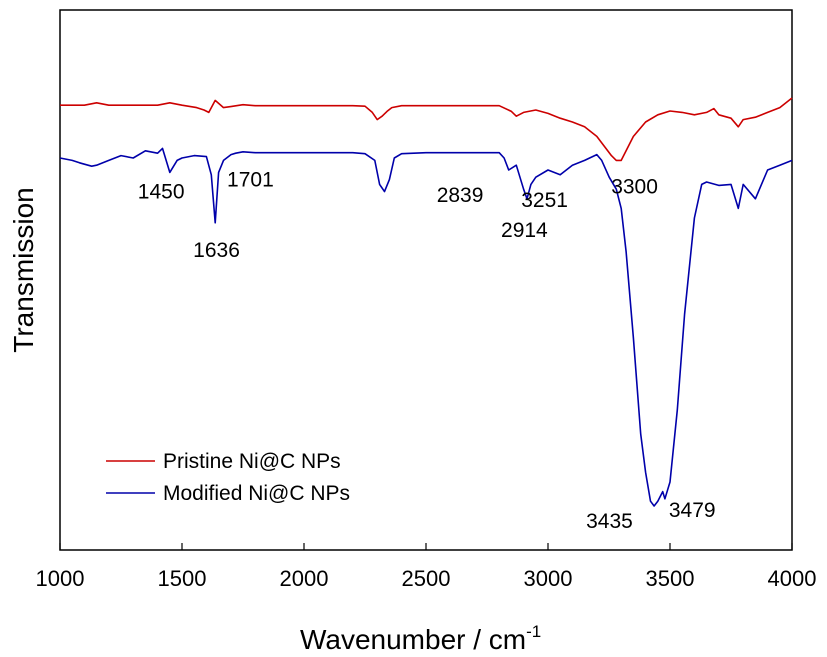  I want to click on x-axis: 1000 1500 2000 2500 3000 3500 4000, so click(426, 567).